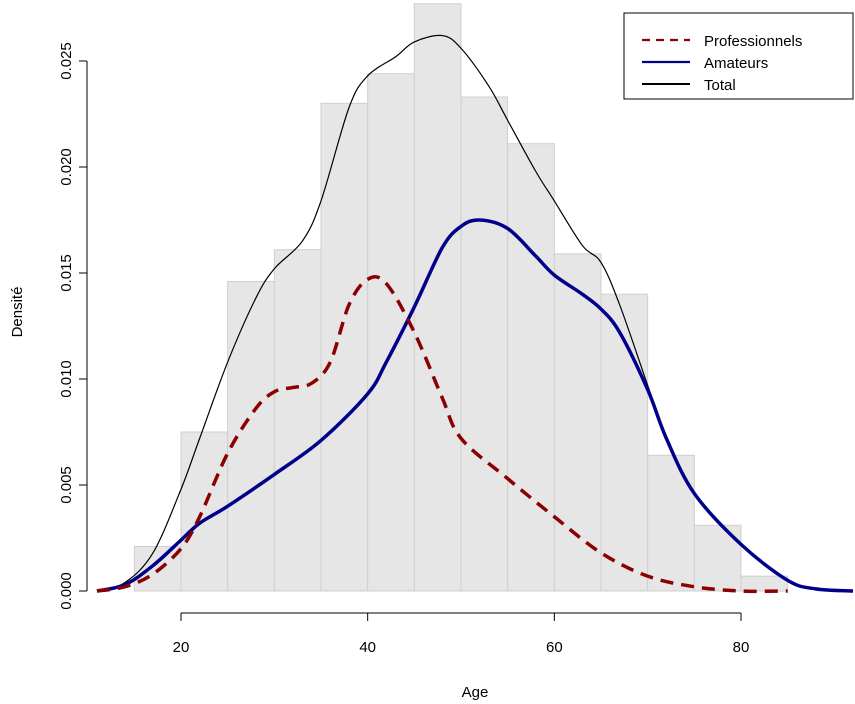 The height and width of the screenshot is (704, 855). Describe the element at coordinates (475, 692) in the screenshot. I see `x-axis-label: Age` at that location.